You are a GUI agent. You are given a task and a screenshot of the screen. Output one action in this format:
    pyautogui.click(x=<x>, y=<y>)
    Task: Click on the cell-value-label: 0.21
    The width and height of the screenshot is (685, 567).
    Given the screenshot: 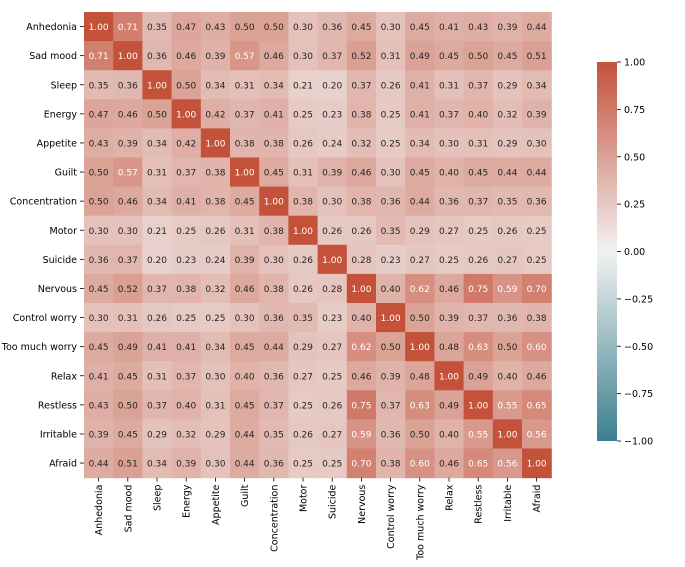 What is the action you would take?
    pyautogui.click(x=157, y=232)
    